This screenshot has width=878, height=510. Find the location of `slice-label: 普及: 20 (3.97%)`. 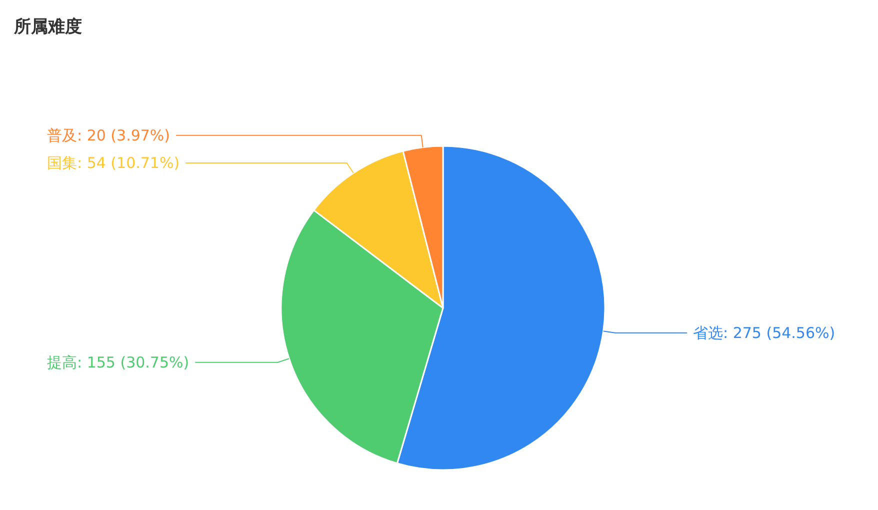

slice-label: 普及: 20 (3.97%) is located at coordinates (108, 135).